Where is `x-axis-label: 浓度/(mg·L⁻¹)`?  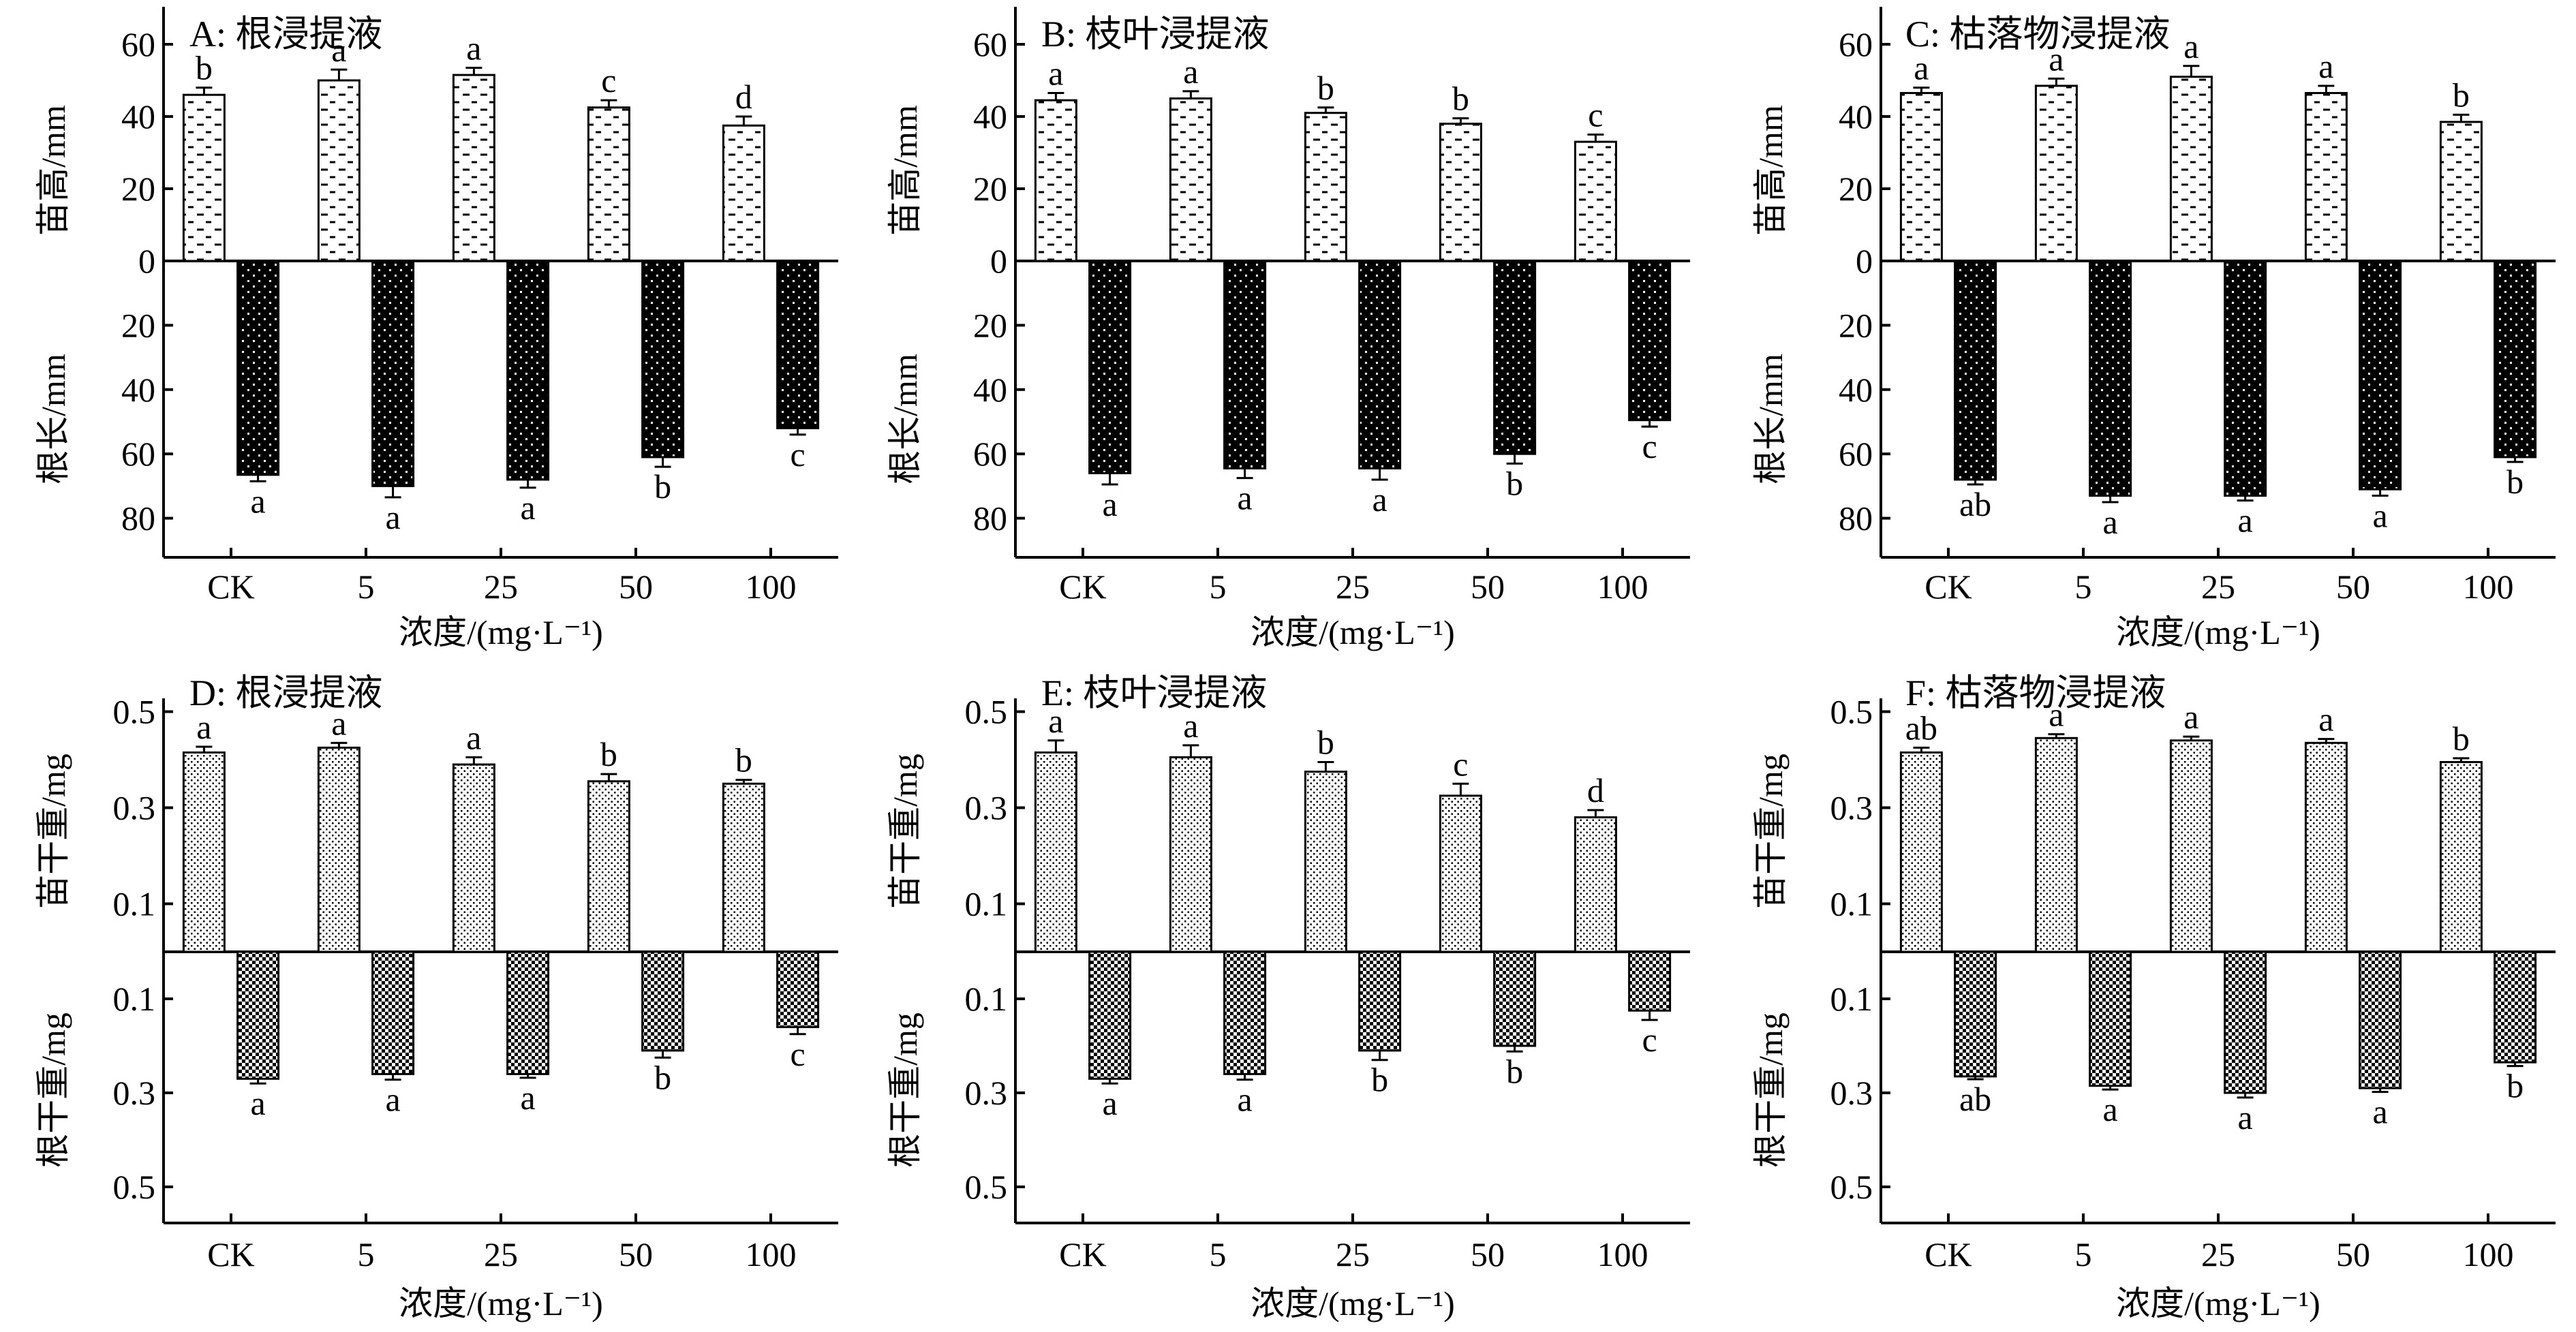 x-axis-label: 浓度/(mg·L⁻¹) is located at coordinates (501, 632).